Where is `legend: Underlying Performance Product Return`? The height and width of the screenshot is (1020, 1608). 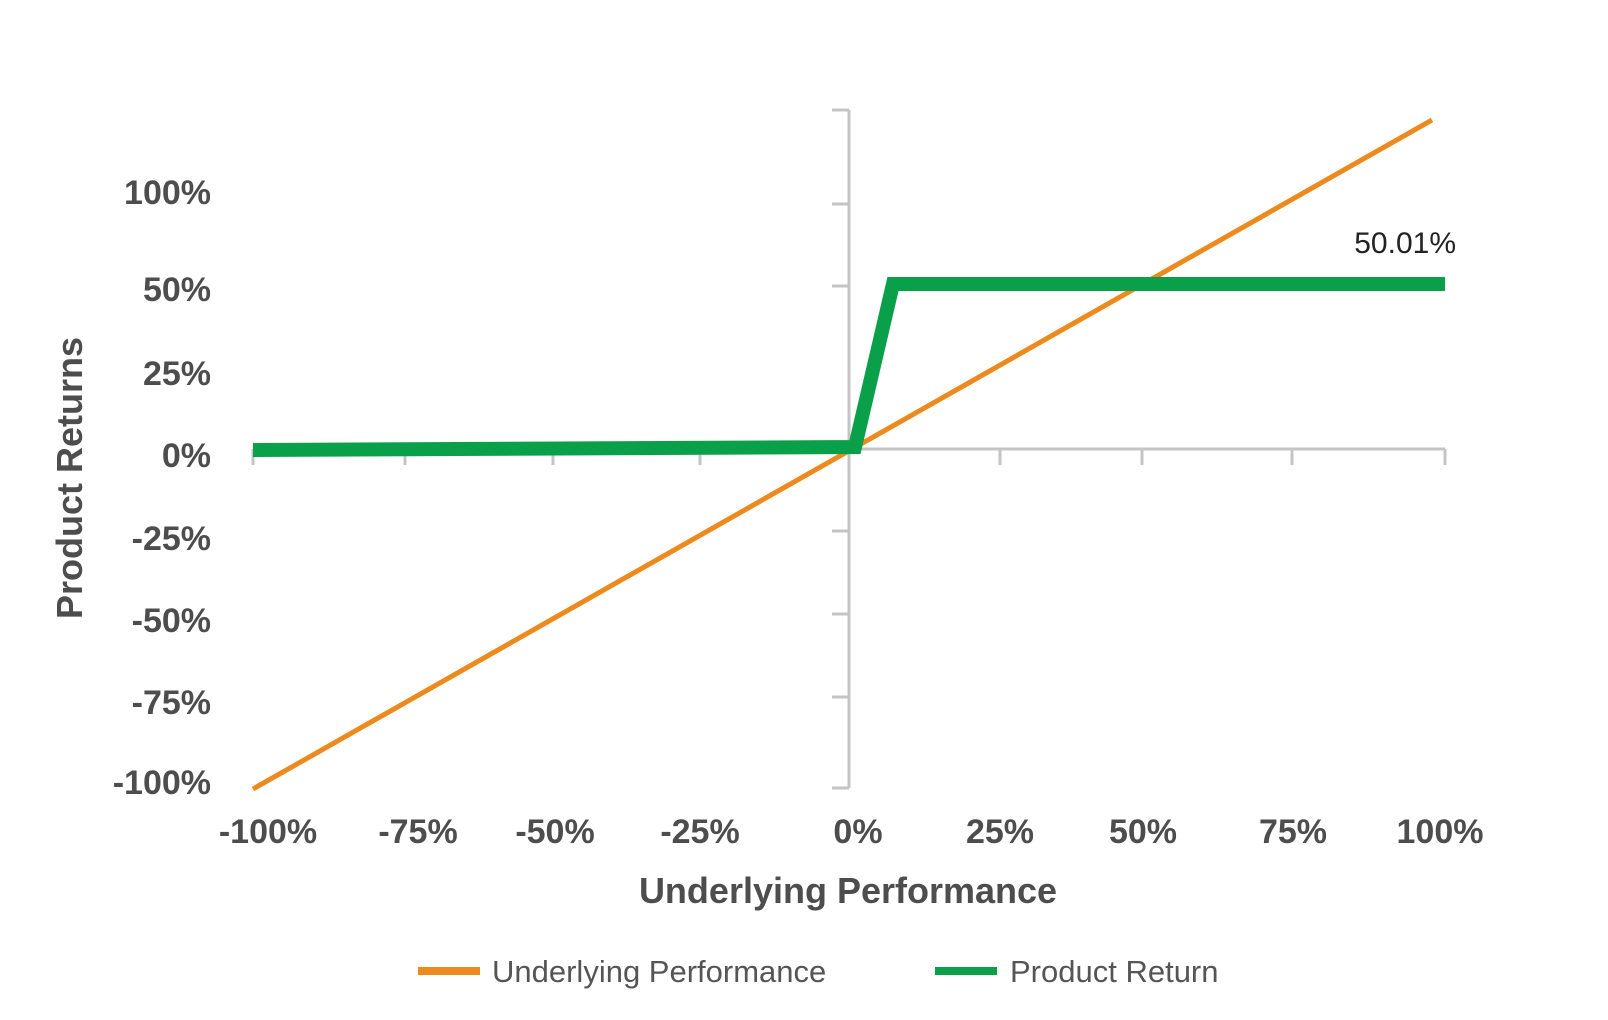 legend: Underlying Performance Product Return is located at coordinates (818, 971).